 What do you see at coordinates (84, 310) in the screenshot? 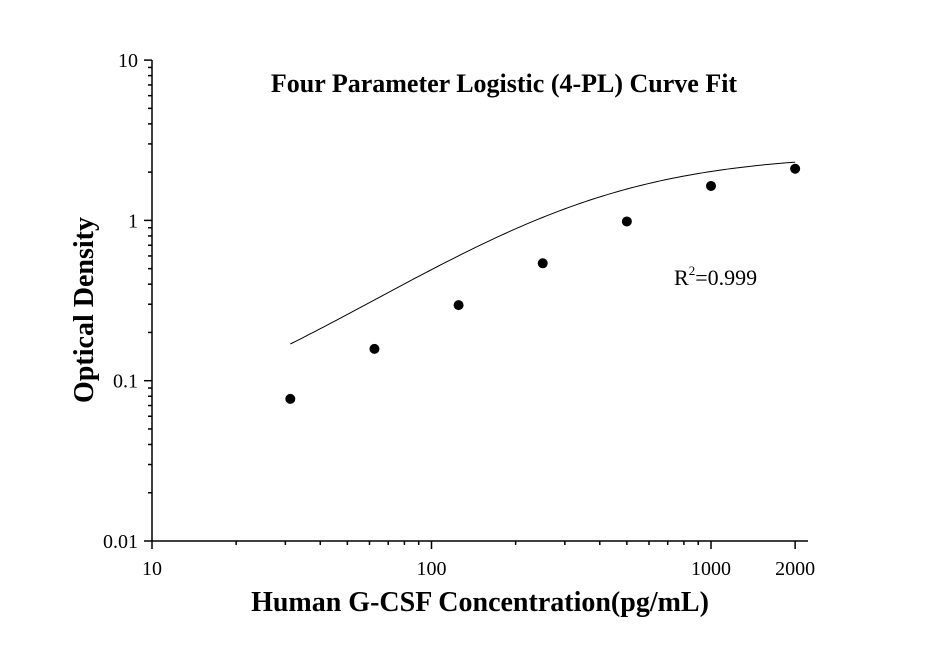
I see `y-axis-label: Optical Density` at bounding box center [84, 310].